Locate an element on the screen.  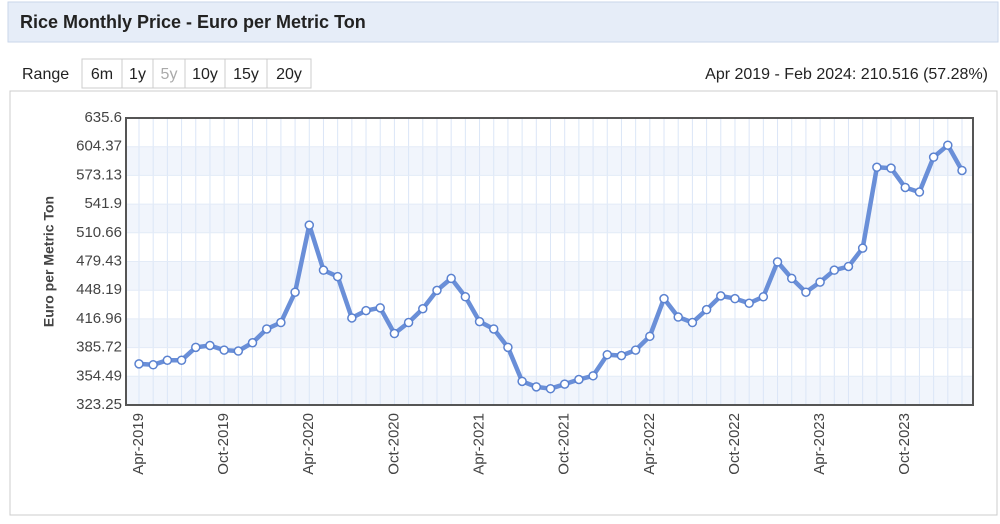
y-tick-label: 635.6 is located at coordinates (103, 117).